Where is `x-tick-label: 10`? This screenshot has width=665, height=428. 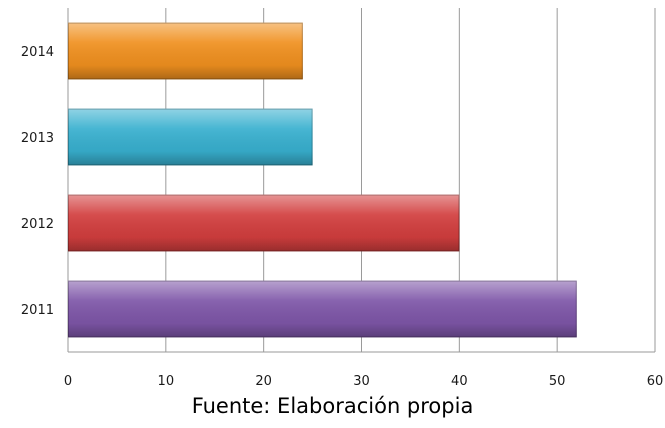 x-tick-label: 10 is located at coordinates (166, 381).